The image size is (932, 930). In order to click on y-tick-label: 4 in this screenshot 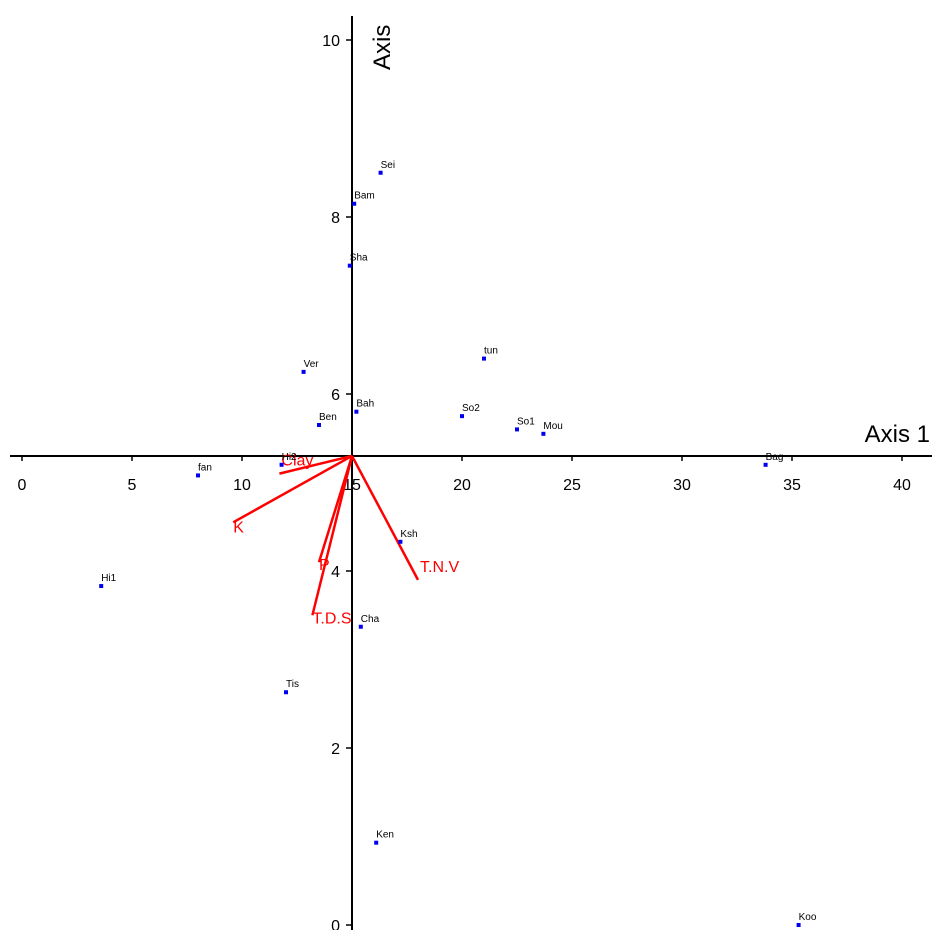, I will do `click(335, 572)`.